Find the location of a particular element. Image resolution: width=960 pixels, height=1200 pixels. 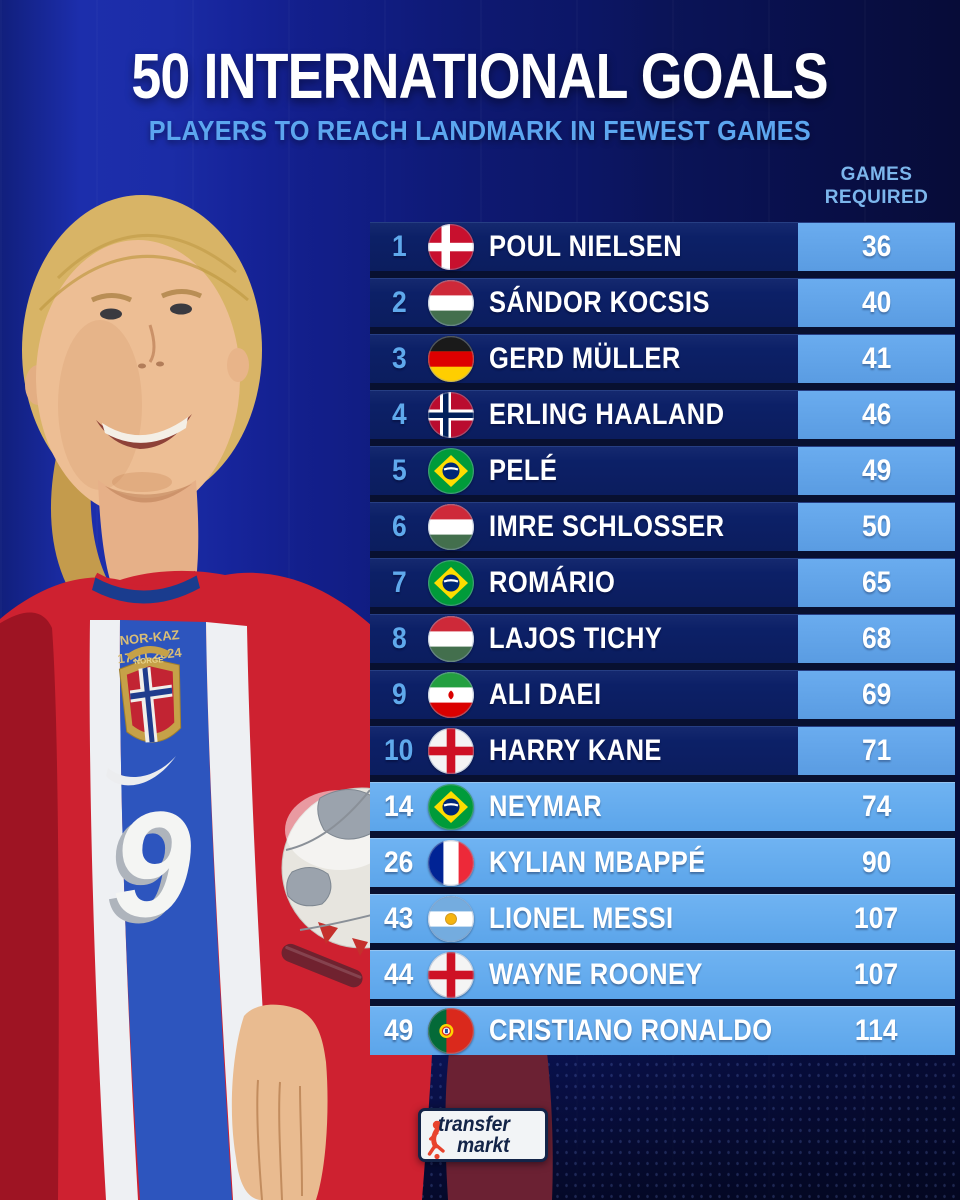

rank-number: 9 is located at coordinates (399, 694).